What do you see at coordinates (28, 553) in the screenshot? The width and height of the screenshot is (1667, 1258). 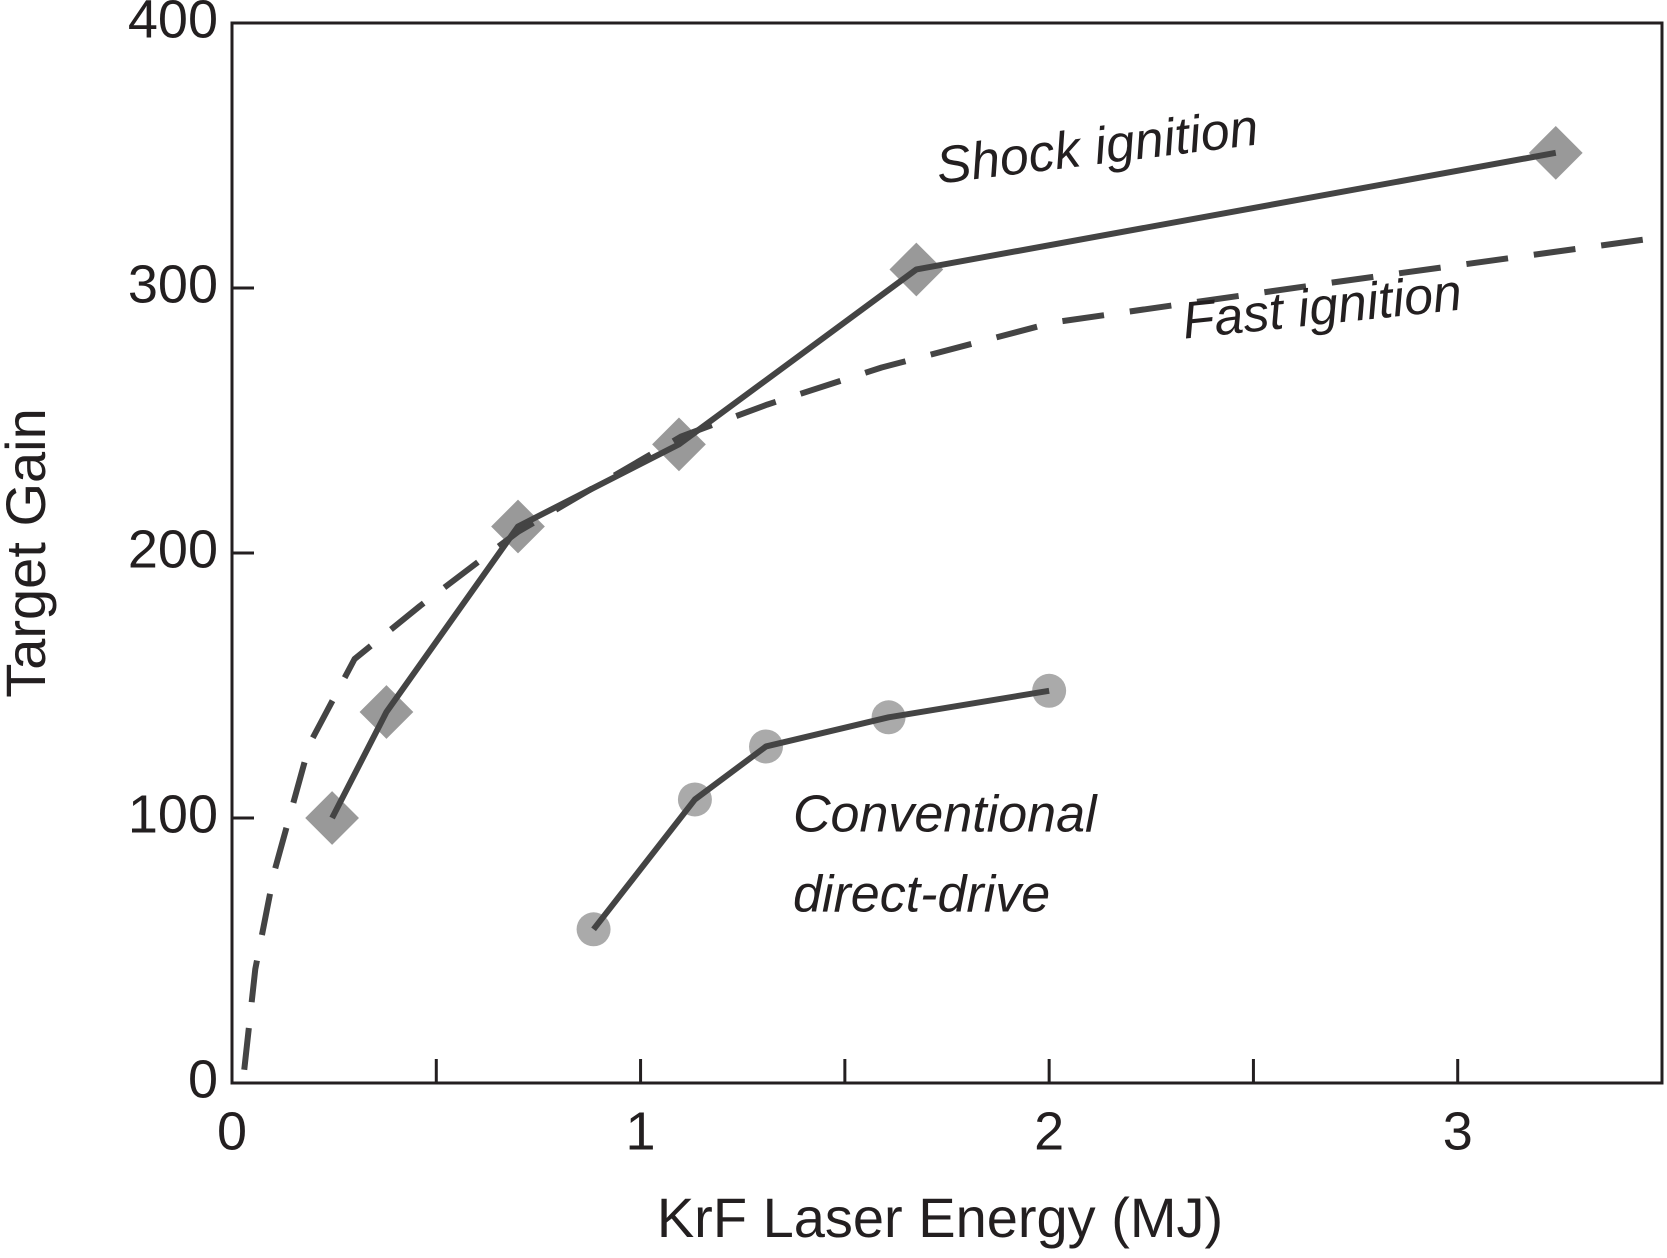 I see `y-axis-title: Target Gain` at bounding box center [28, 553].